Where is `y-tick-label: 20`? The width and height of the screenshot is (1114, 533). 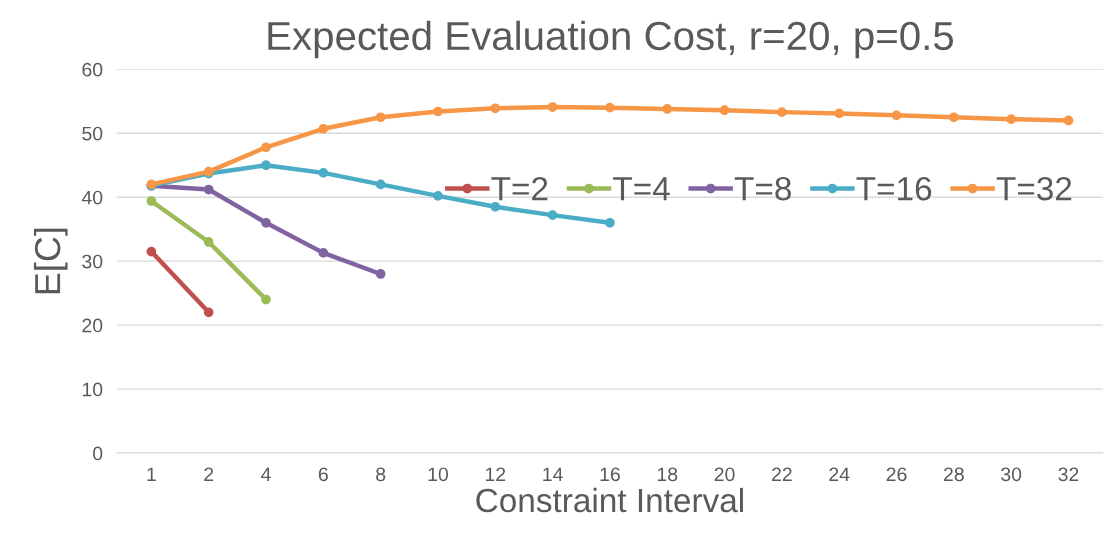 y-tick-label: 20 is located at coordinates (92, 325).